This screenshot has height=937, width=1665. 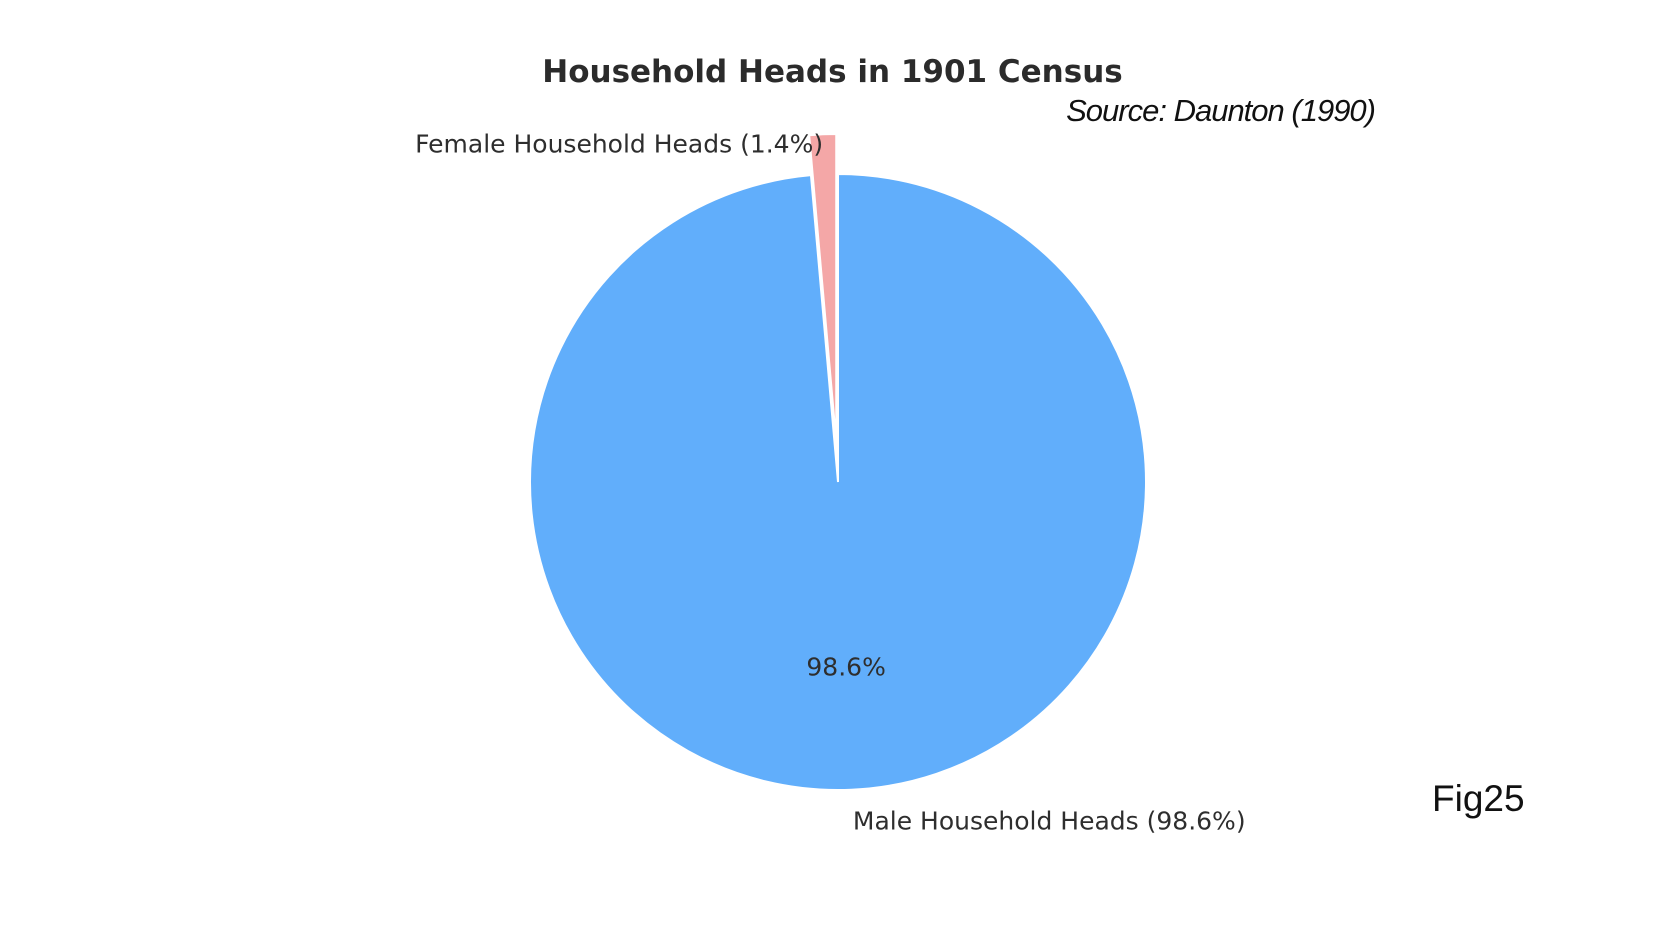 What do you see at coordinates (1049, 820) in the screenshot?
I see `slice-label-male-household-heads: Male Household Heads (98.6%)` at bounding box center [1049, 820].